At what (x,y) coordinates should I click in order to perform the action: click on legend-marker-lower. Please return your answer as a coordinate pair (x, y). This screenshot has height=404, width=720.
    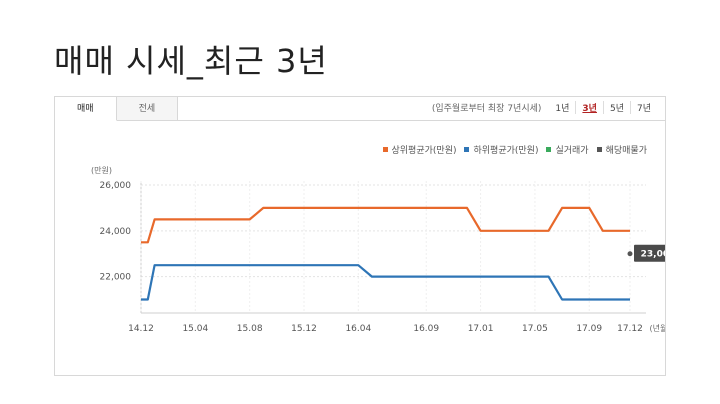
    Looking at the image, I should click on (467, 149).